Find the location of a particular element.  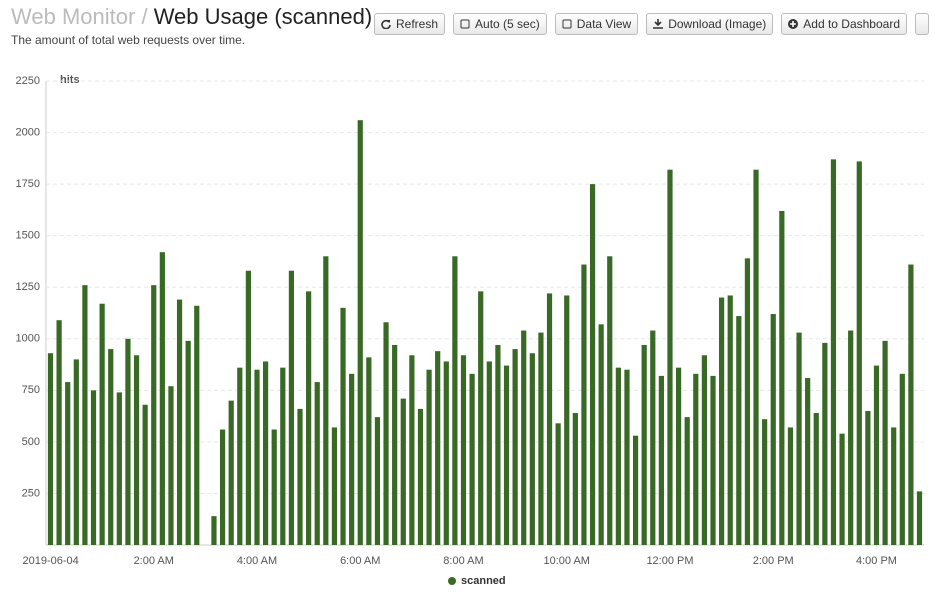

auto-button: Auto (5 sec) is located at coordinates (500, 24).